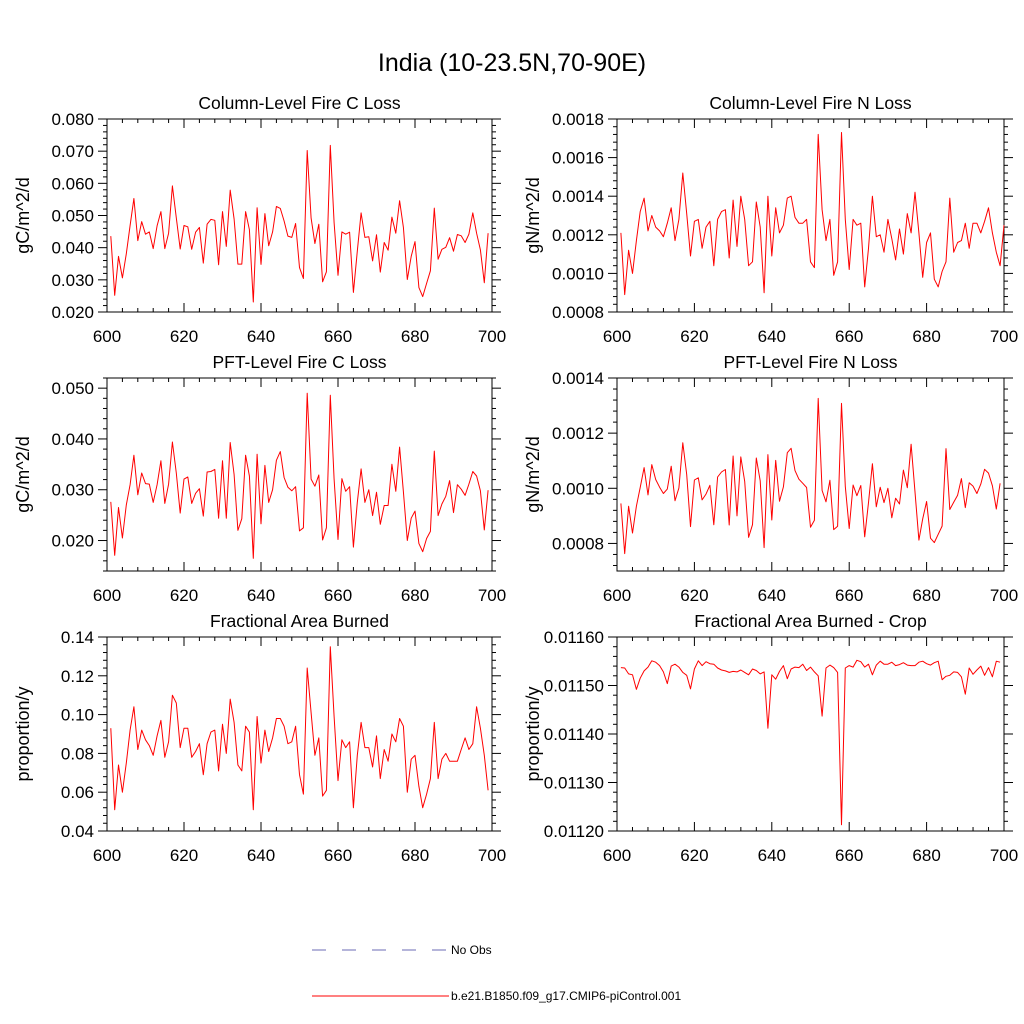  I want to click on y-tick-label: 0.070, so click(72, 151).